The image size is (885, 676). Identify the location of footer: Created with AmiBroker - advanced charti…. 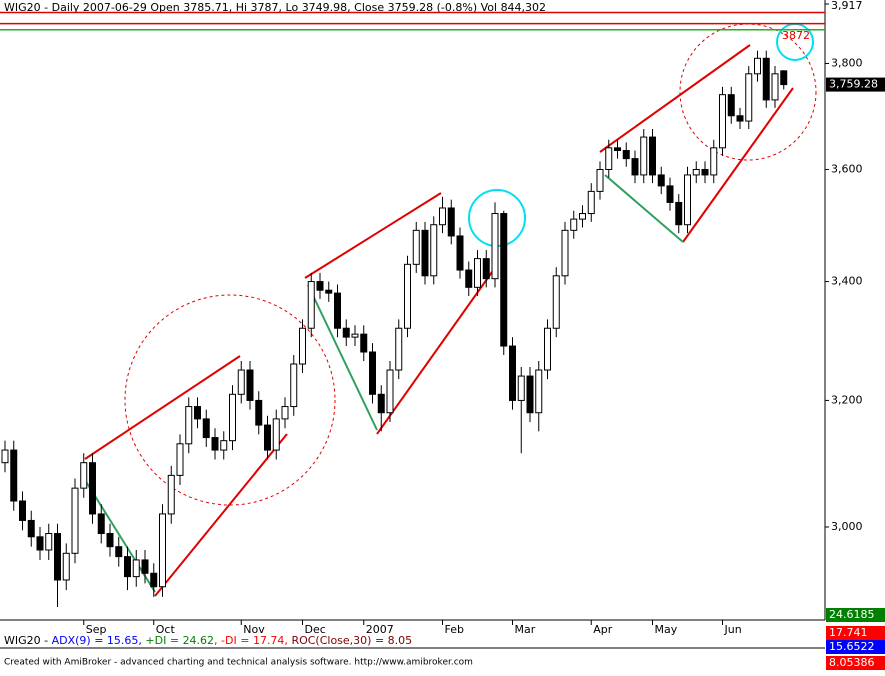
(238, 663).